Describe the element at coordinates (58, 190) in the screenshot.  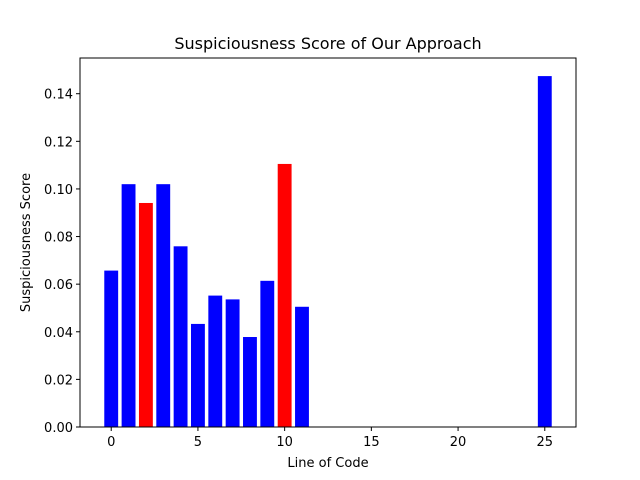
I see `y-tick-label: 0.10` at that location.